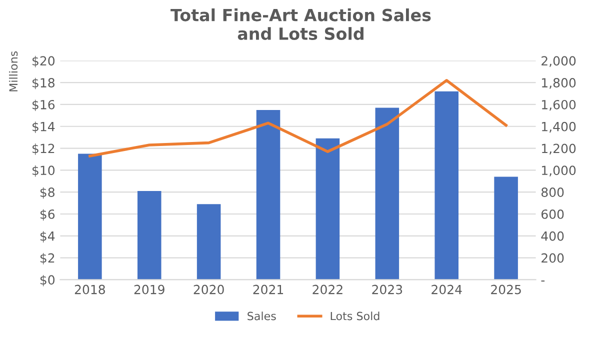  I want to click on y2-tick-label: 1,200, so click(559, 149).